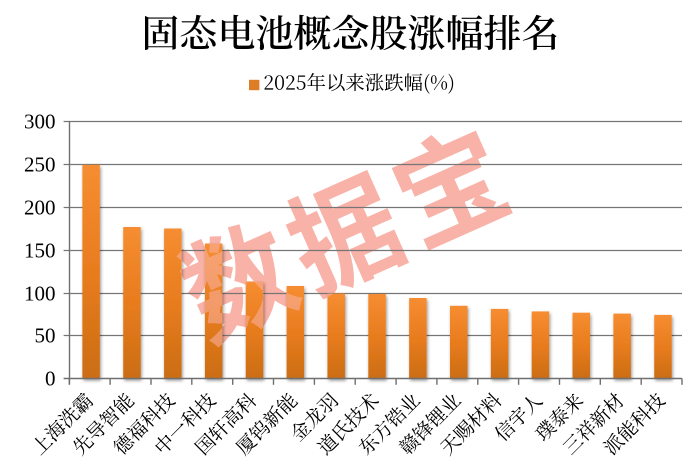  What do you see at coordinates (40, 122) in the screenshot?
I see `svg-text: 300` at bounding box center [40, 122].